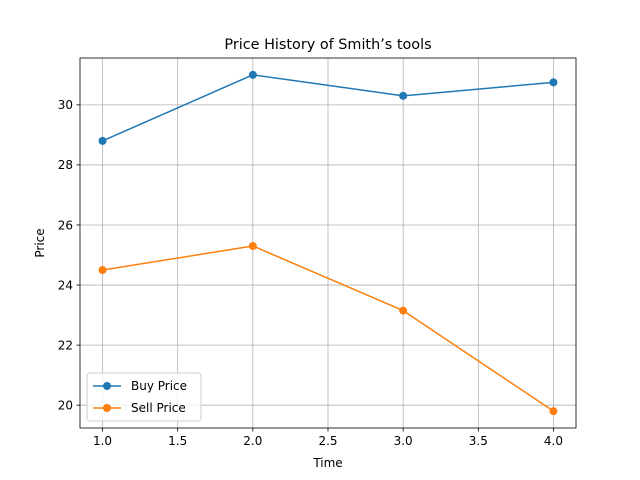  I want to click on legend-marker-buy-price, so click(107, 386).